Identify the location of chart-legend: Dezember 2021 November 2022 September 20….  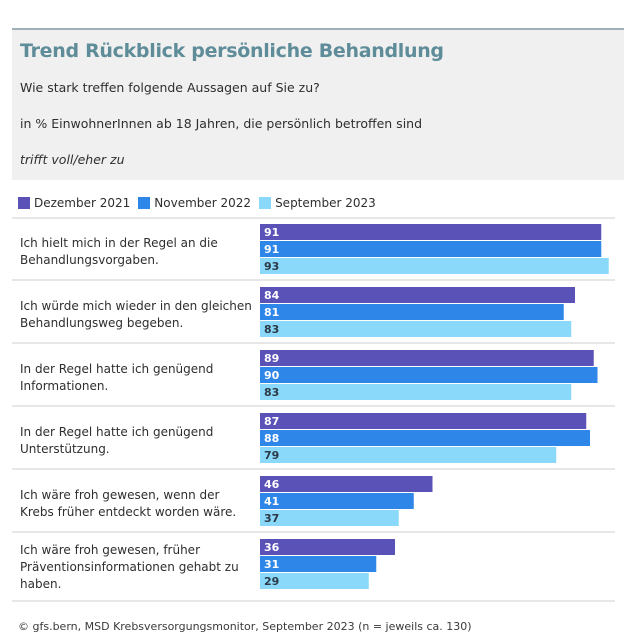
(201, 203).